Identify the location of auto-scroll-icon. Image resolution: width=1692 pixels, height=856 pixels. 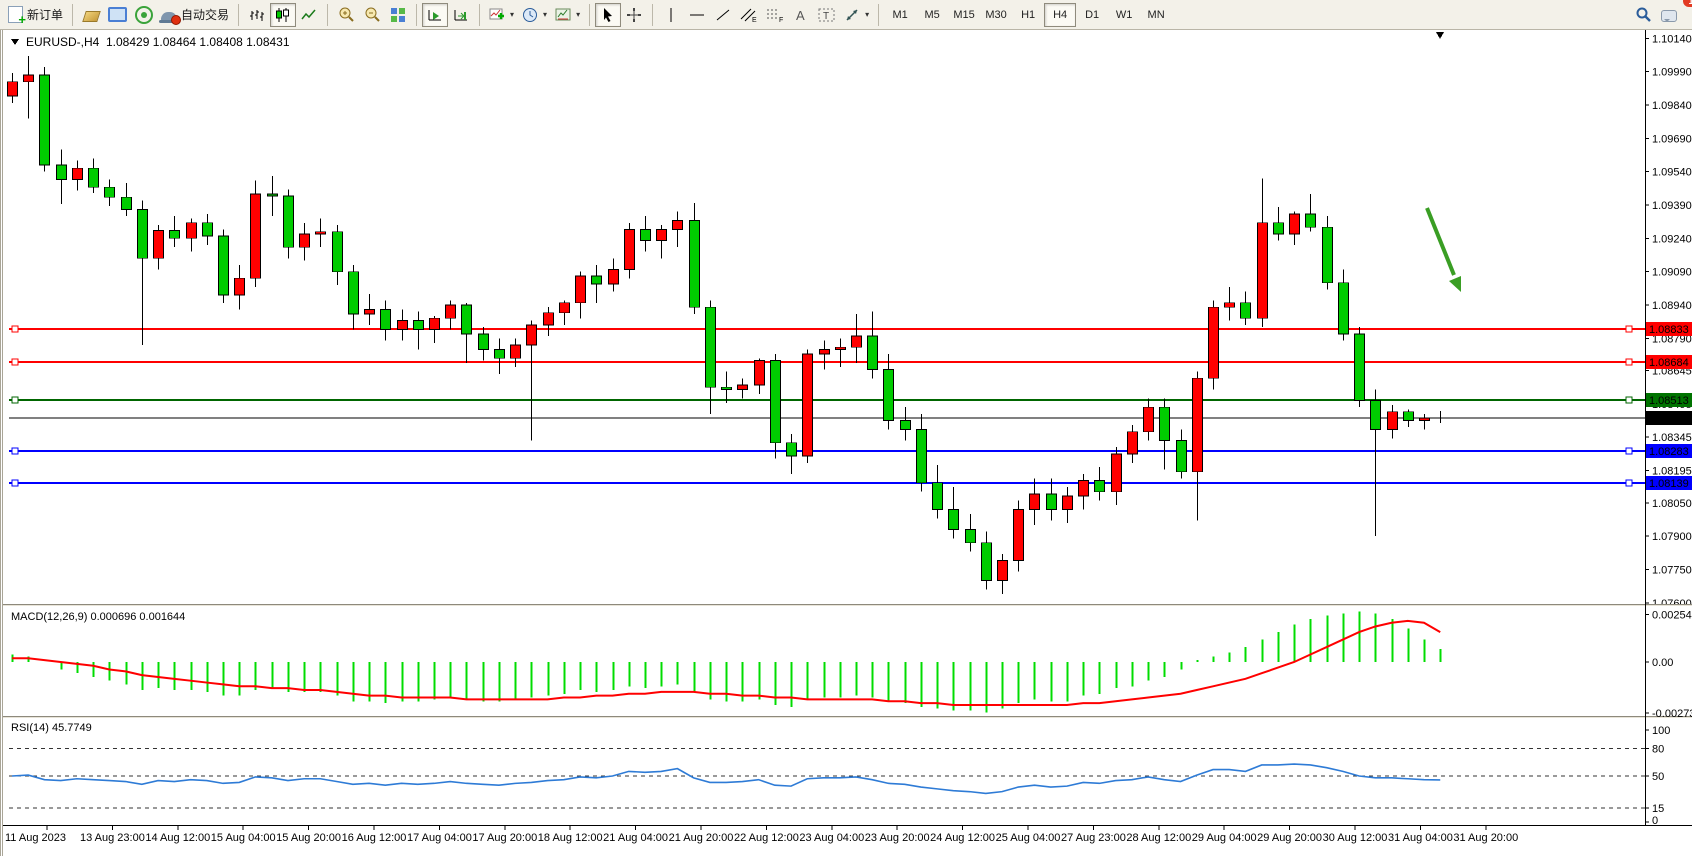
(435, 14).